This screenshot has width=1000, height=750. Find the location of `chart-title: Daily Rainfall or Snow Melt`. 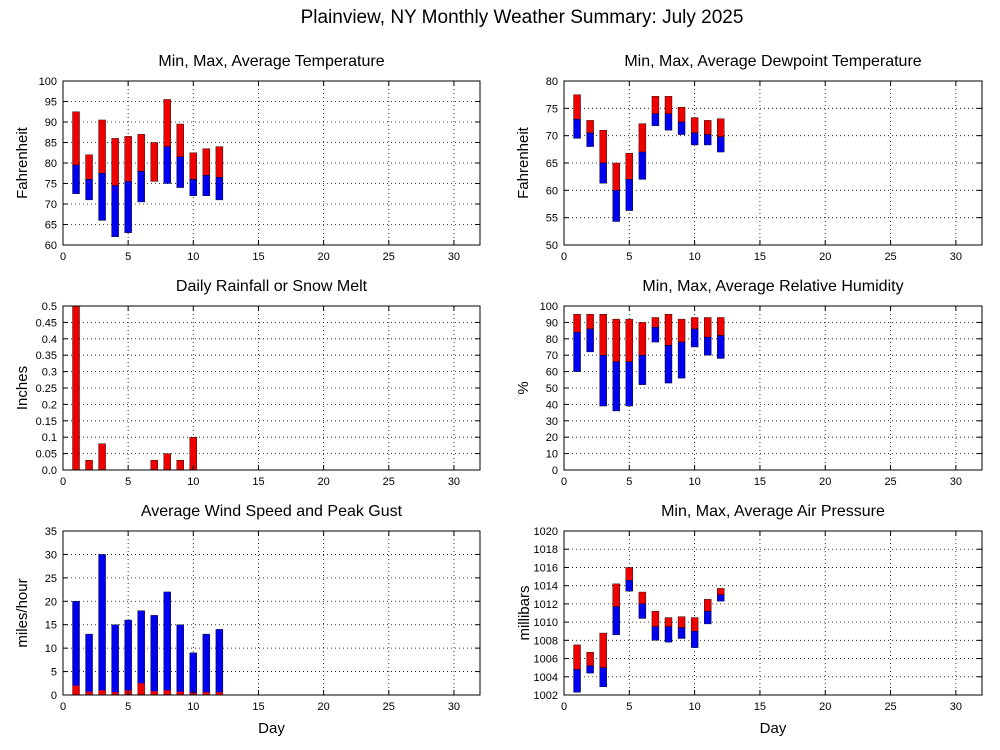

chart-title: Daily Rainfall or Snow Melt is located at coordinates (272, 286).